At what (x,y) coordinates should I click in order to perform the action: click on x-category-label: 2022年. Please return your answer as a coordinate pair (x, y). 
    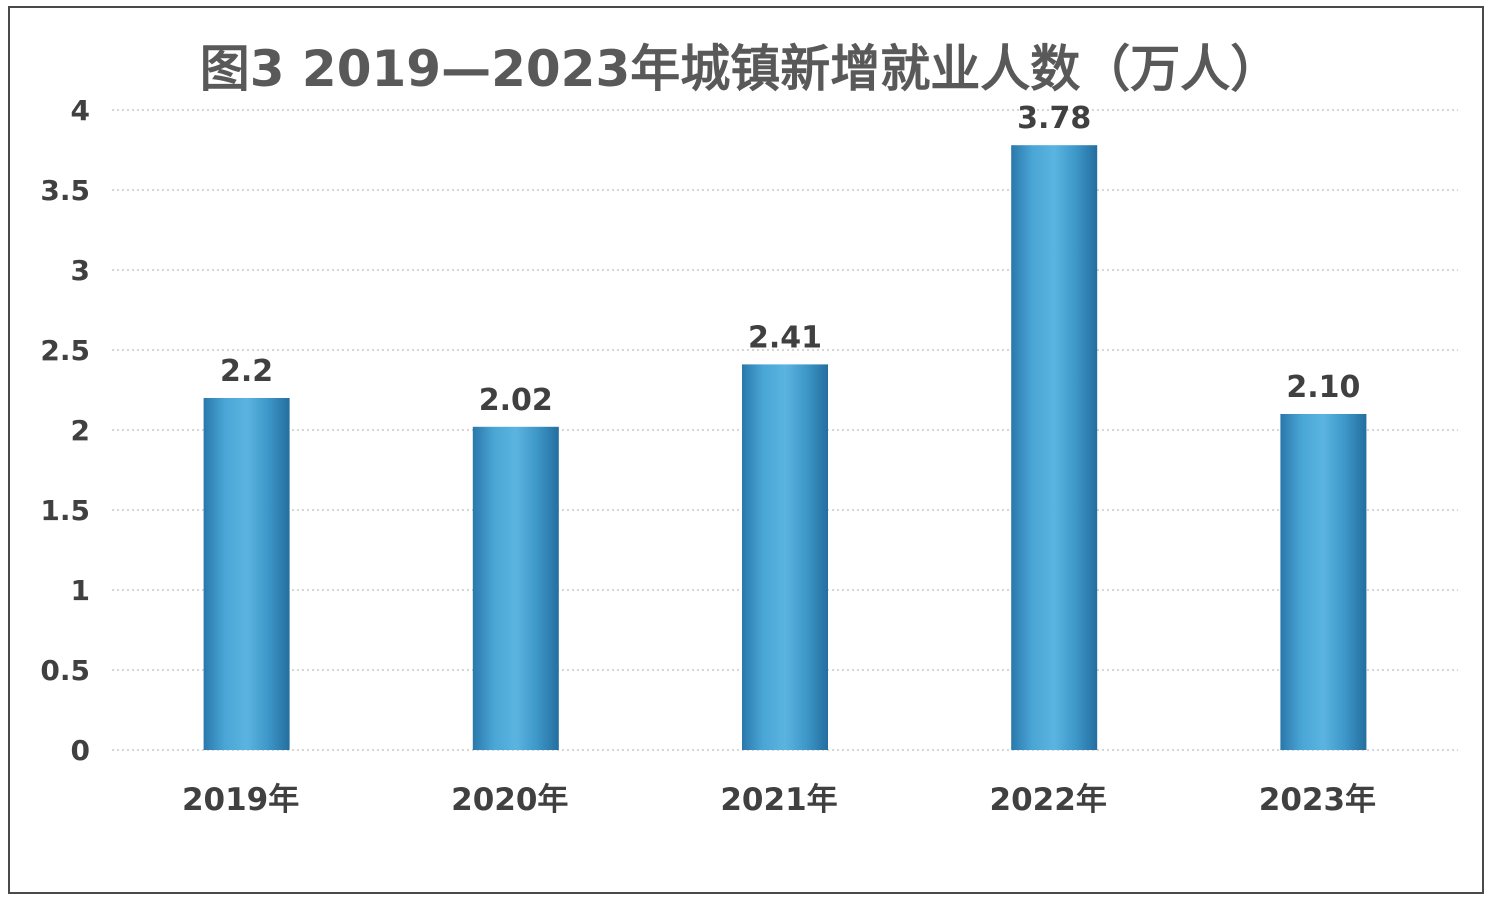
    Looking at the image, I should click on (1048, 800).